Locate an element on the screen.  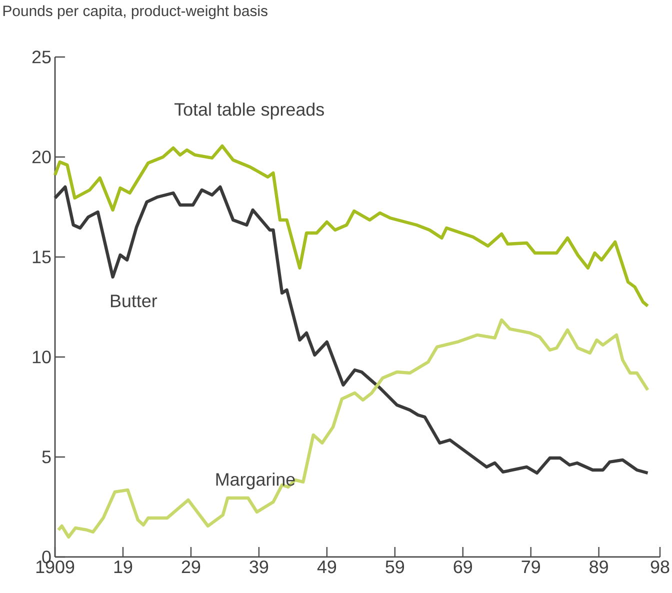
series-label: Butter is located at coordinates (134, 301).